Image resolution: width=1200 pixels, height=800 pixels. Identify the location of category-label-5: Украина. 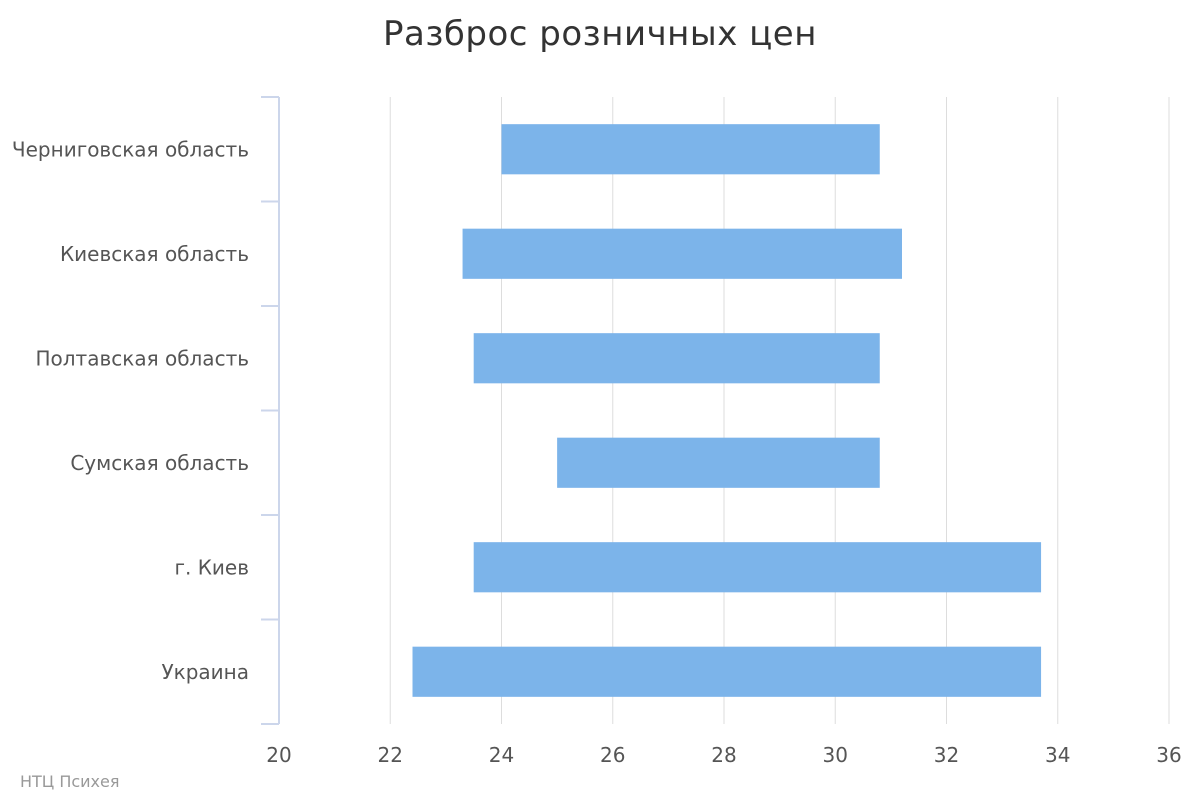
(205, 672).